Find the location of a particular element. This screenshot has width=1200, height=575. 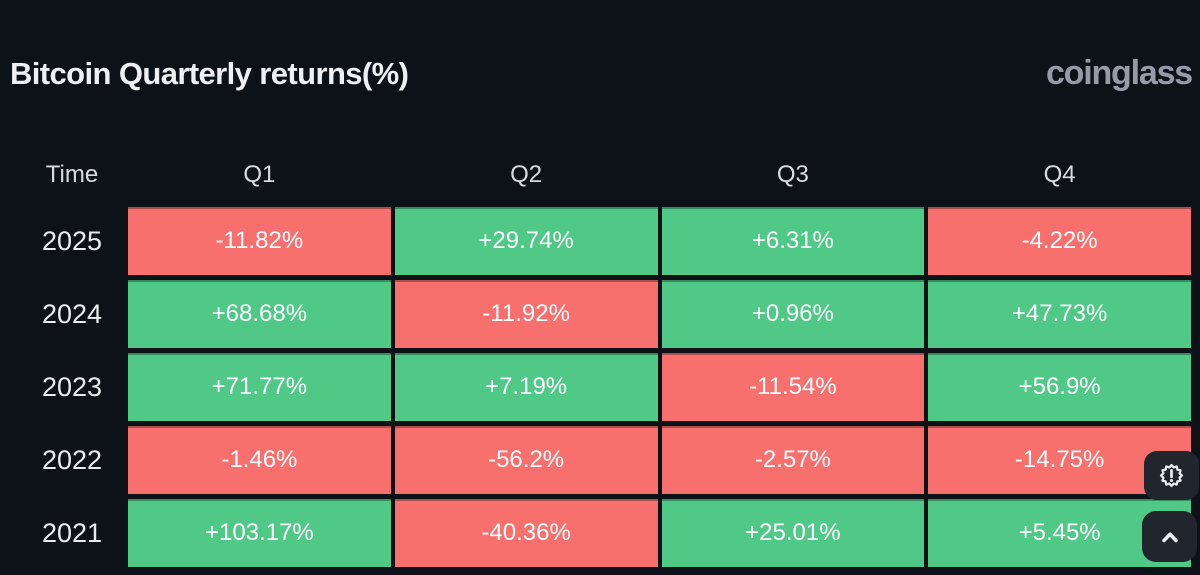

return-cell-2023-q1: +71.77% is located at coordinates (259, 387).